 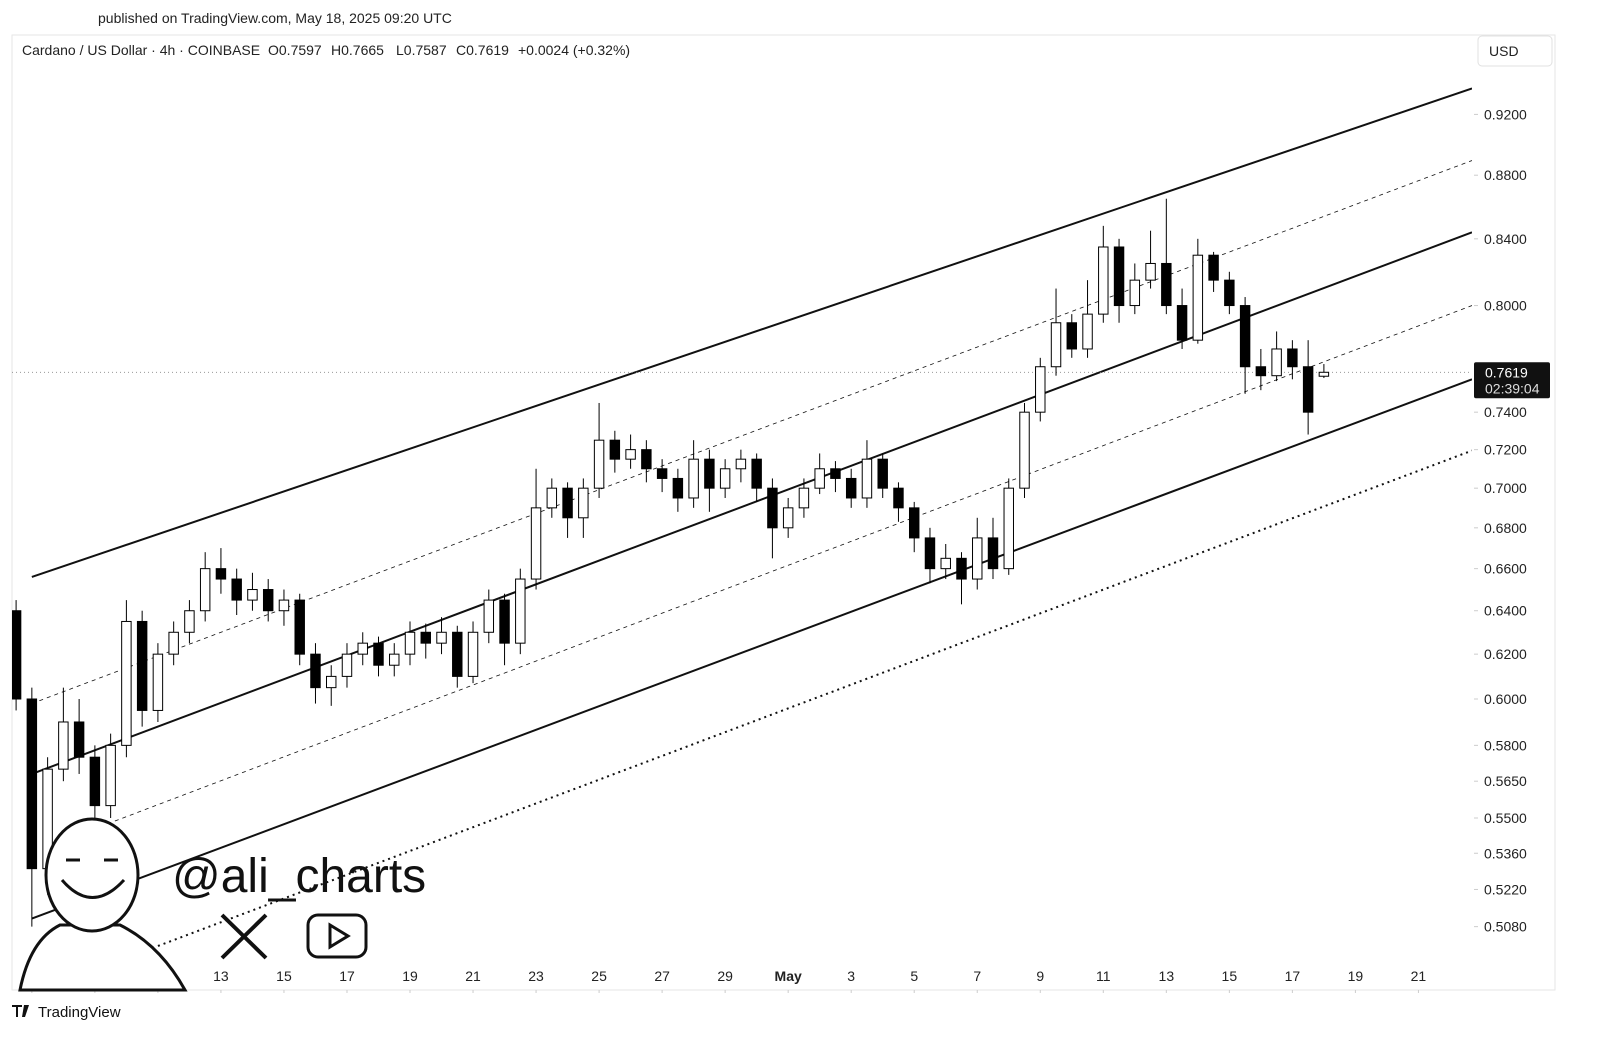 What do you see at coordinates (977, 976) in the screenshot?
I see `x-tick-label: 7` at bounding box center [977, 976].